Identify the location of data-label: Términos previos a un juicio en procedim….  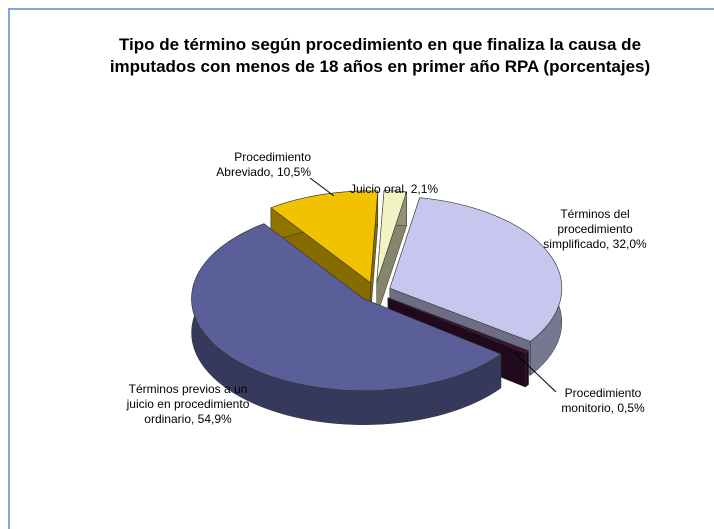
(188, 404).